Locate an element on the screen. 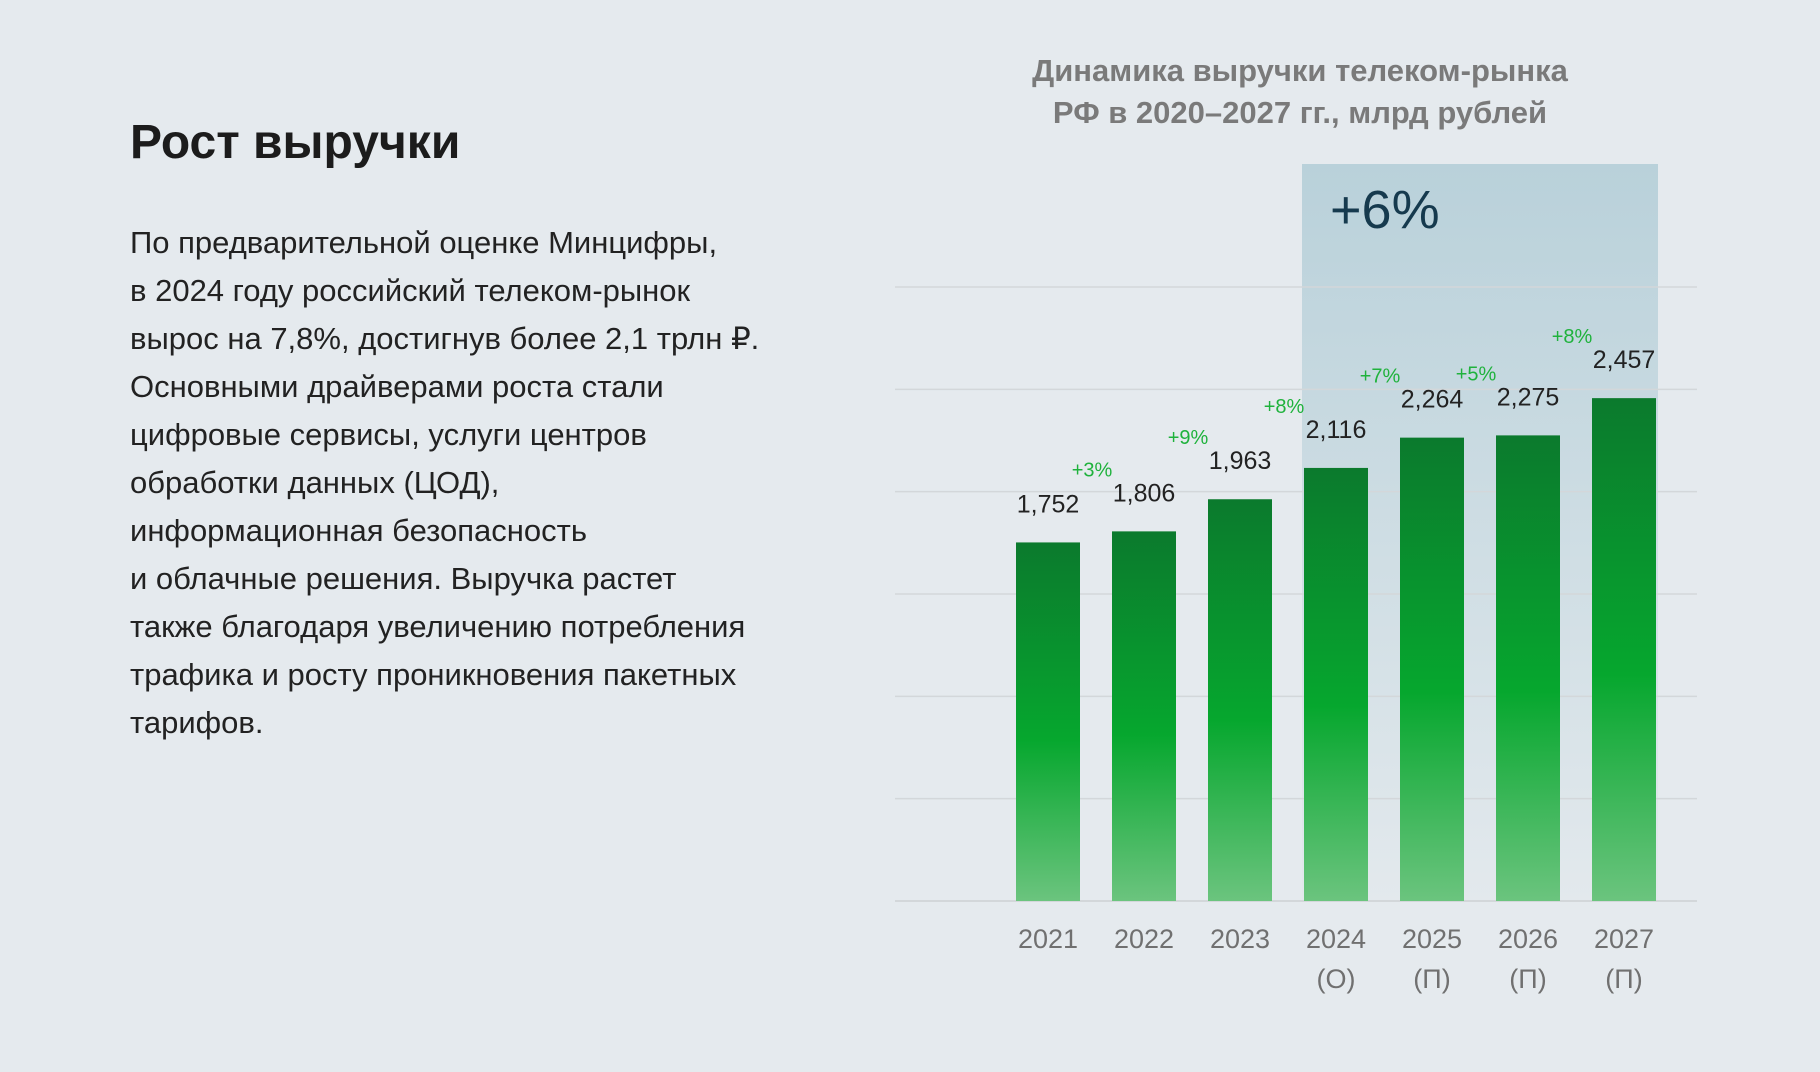 Image resolution: width=1820 pixels, height=1072 pixels. paragraph-line: обработки данных (ЦОД), is located at coordinates (315, 482).